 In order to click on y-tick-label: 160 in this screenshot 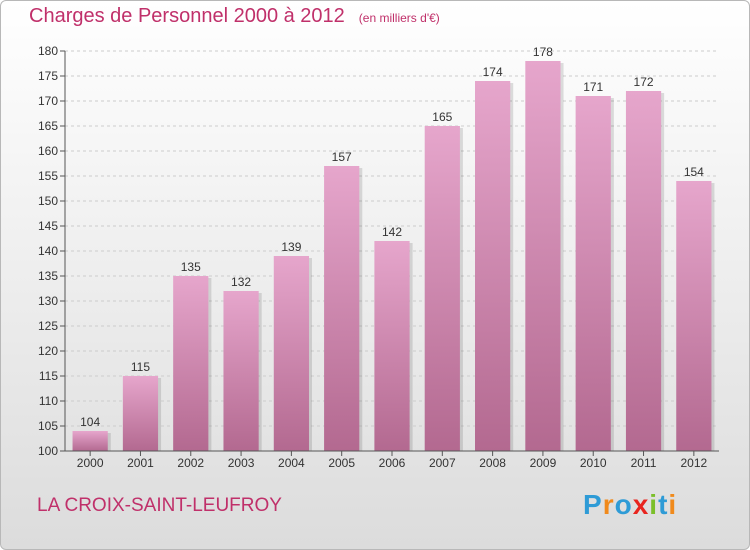, I will do `click(48, 151)`.